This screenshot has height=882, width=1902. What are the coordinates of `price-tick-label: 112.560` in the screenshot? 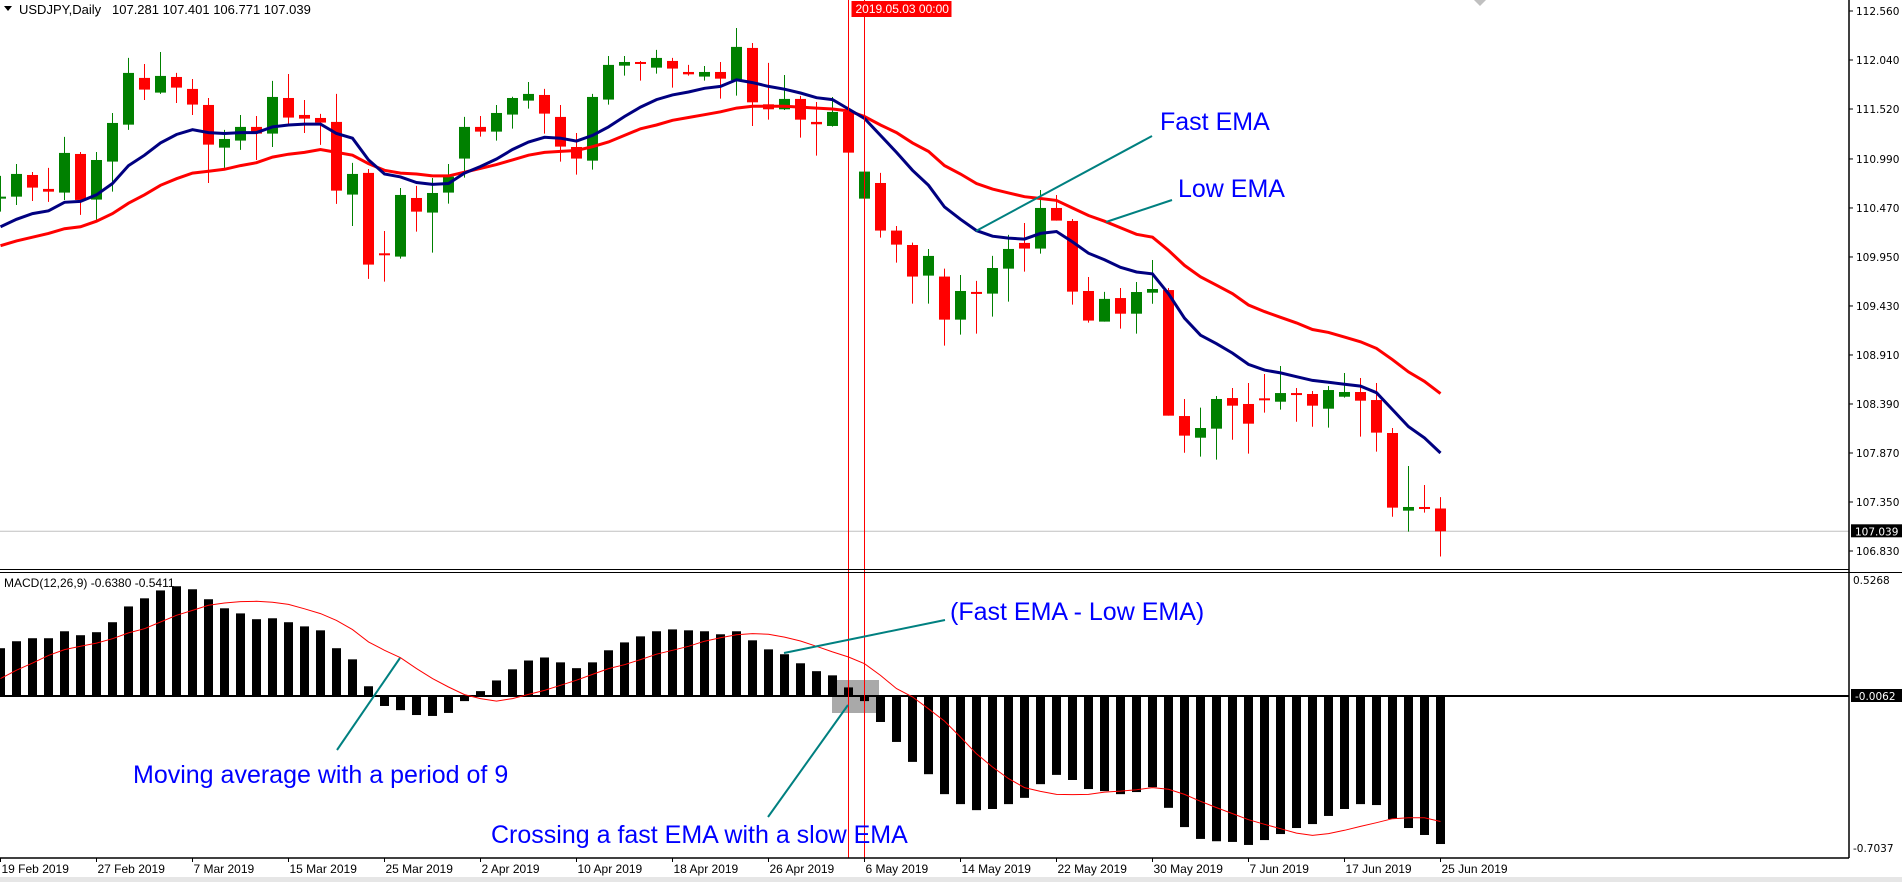 It's located at (1877, 12).